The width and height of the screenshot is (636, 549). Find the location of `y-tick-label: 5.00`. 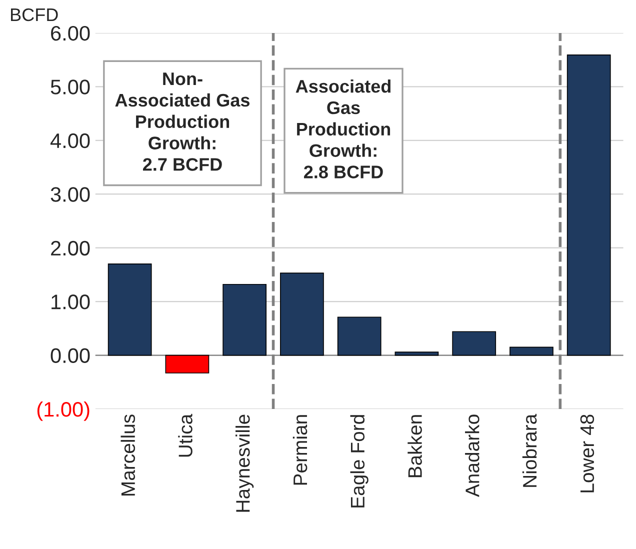

y-tick-label: 5.00 is located at coordinates (70, 87).